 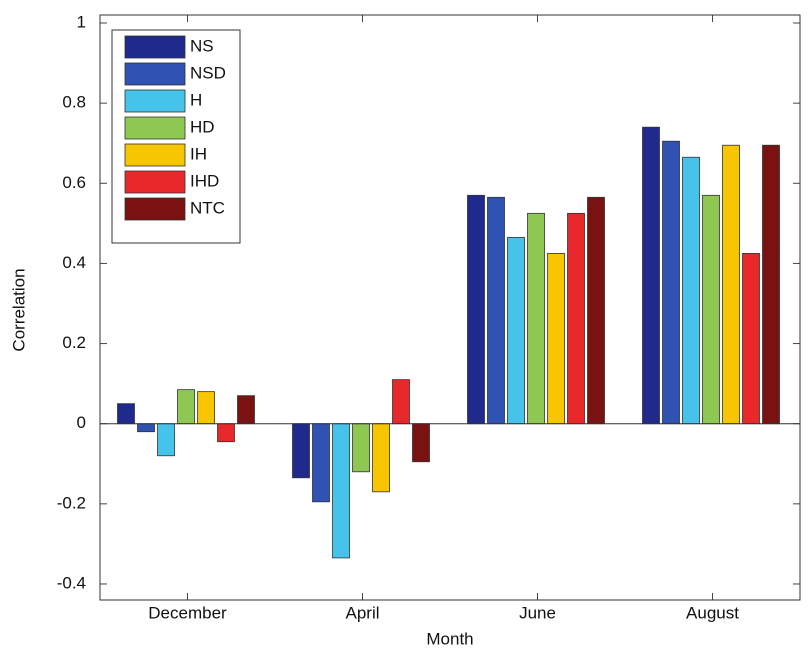 What do you see at coordinates (196, 99) in the screenshot?
I see `legend-label: H` at bounding box center [196, 99].